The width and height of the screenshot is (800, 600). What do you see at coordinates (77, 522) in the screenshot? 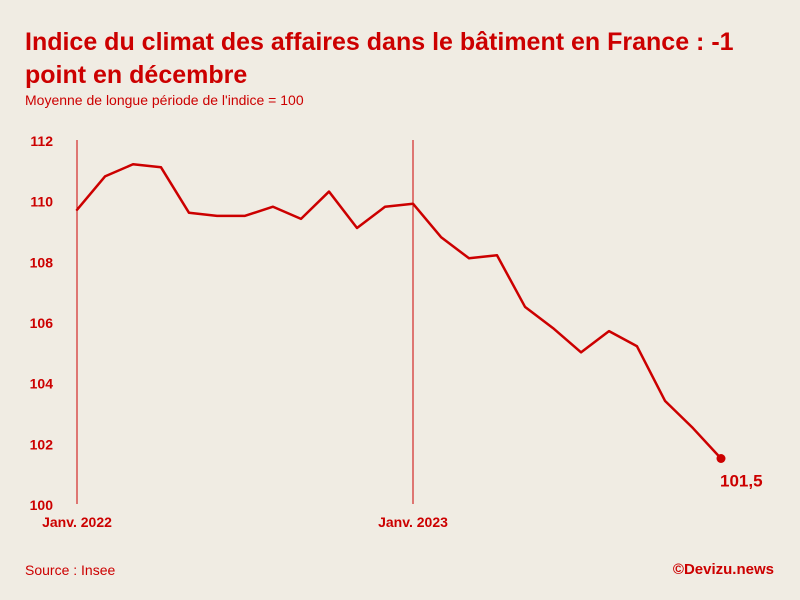
I see `x-tick-label-0: Janv. 2022` at bounding box center [77, 522].